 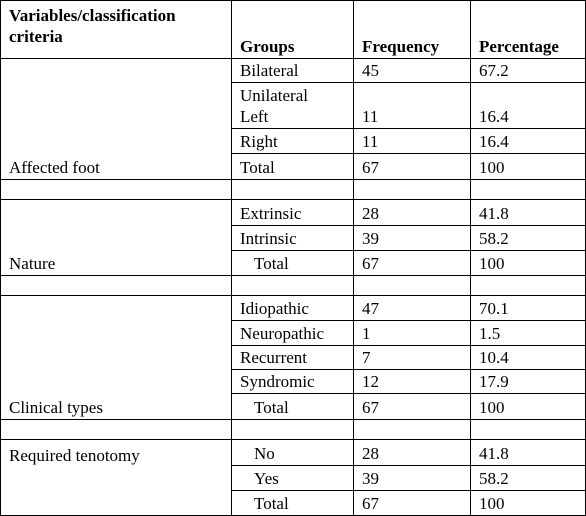 I want to click on table-cell: 70.1, so click(x=528, y=308).